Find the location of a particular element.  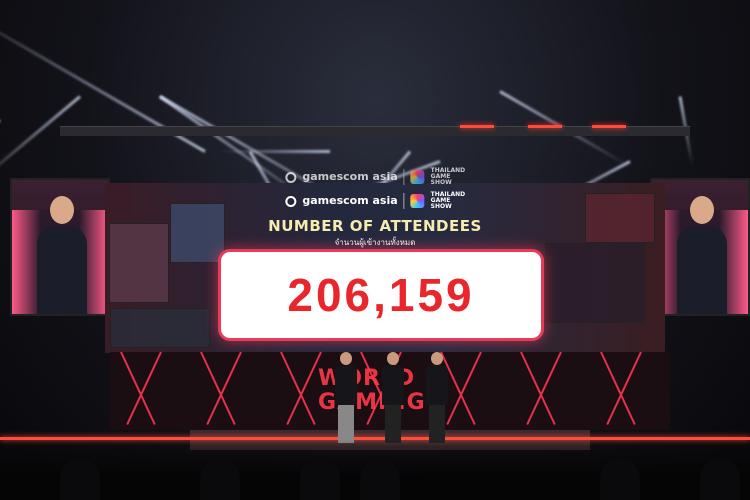

screen-subtitle: จำนวนผู้เข้างานทั้งหมด is located at coordinates (375, 242).